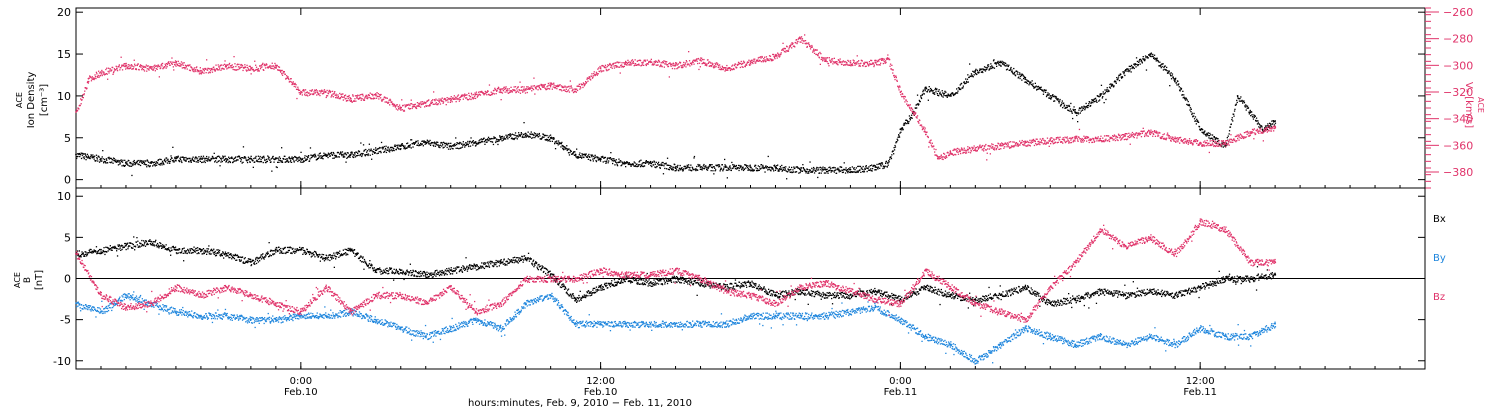  I want to click on data-point, so click(375, 150).